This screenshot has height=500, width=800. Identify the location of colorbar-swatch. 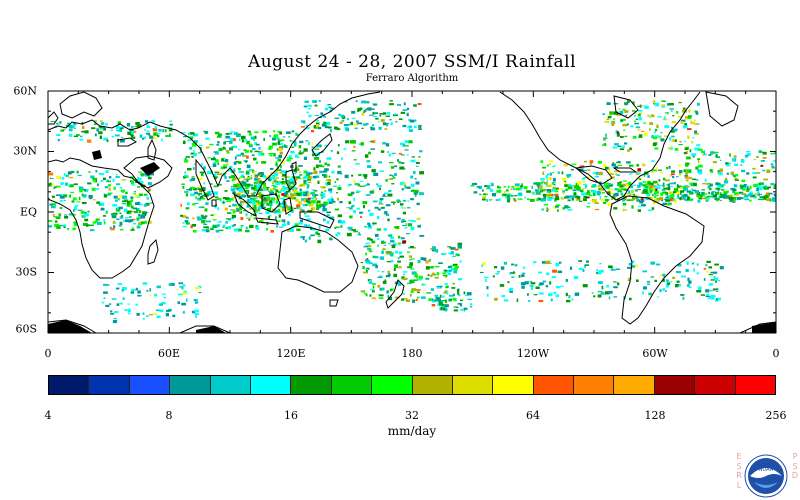
(109, 385).